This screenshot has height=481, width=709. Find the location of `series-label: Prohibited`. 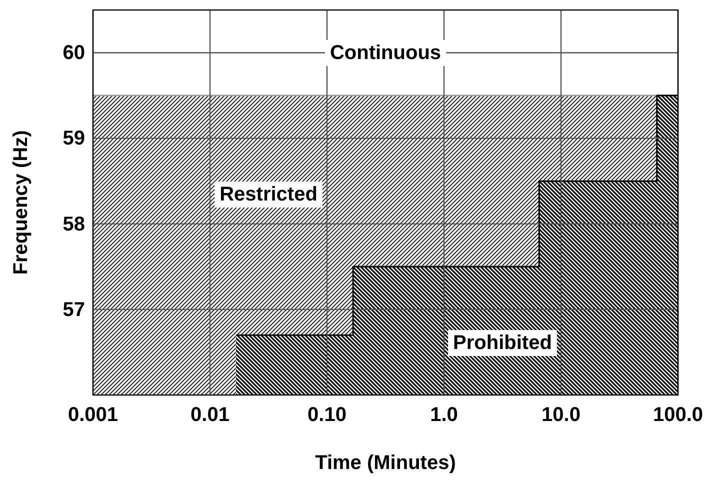

series-label: Prohibited is located at coordinates (502, 343).